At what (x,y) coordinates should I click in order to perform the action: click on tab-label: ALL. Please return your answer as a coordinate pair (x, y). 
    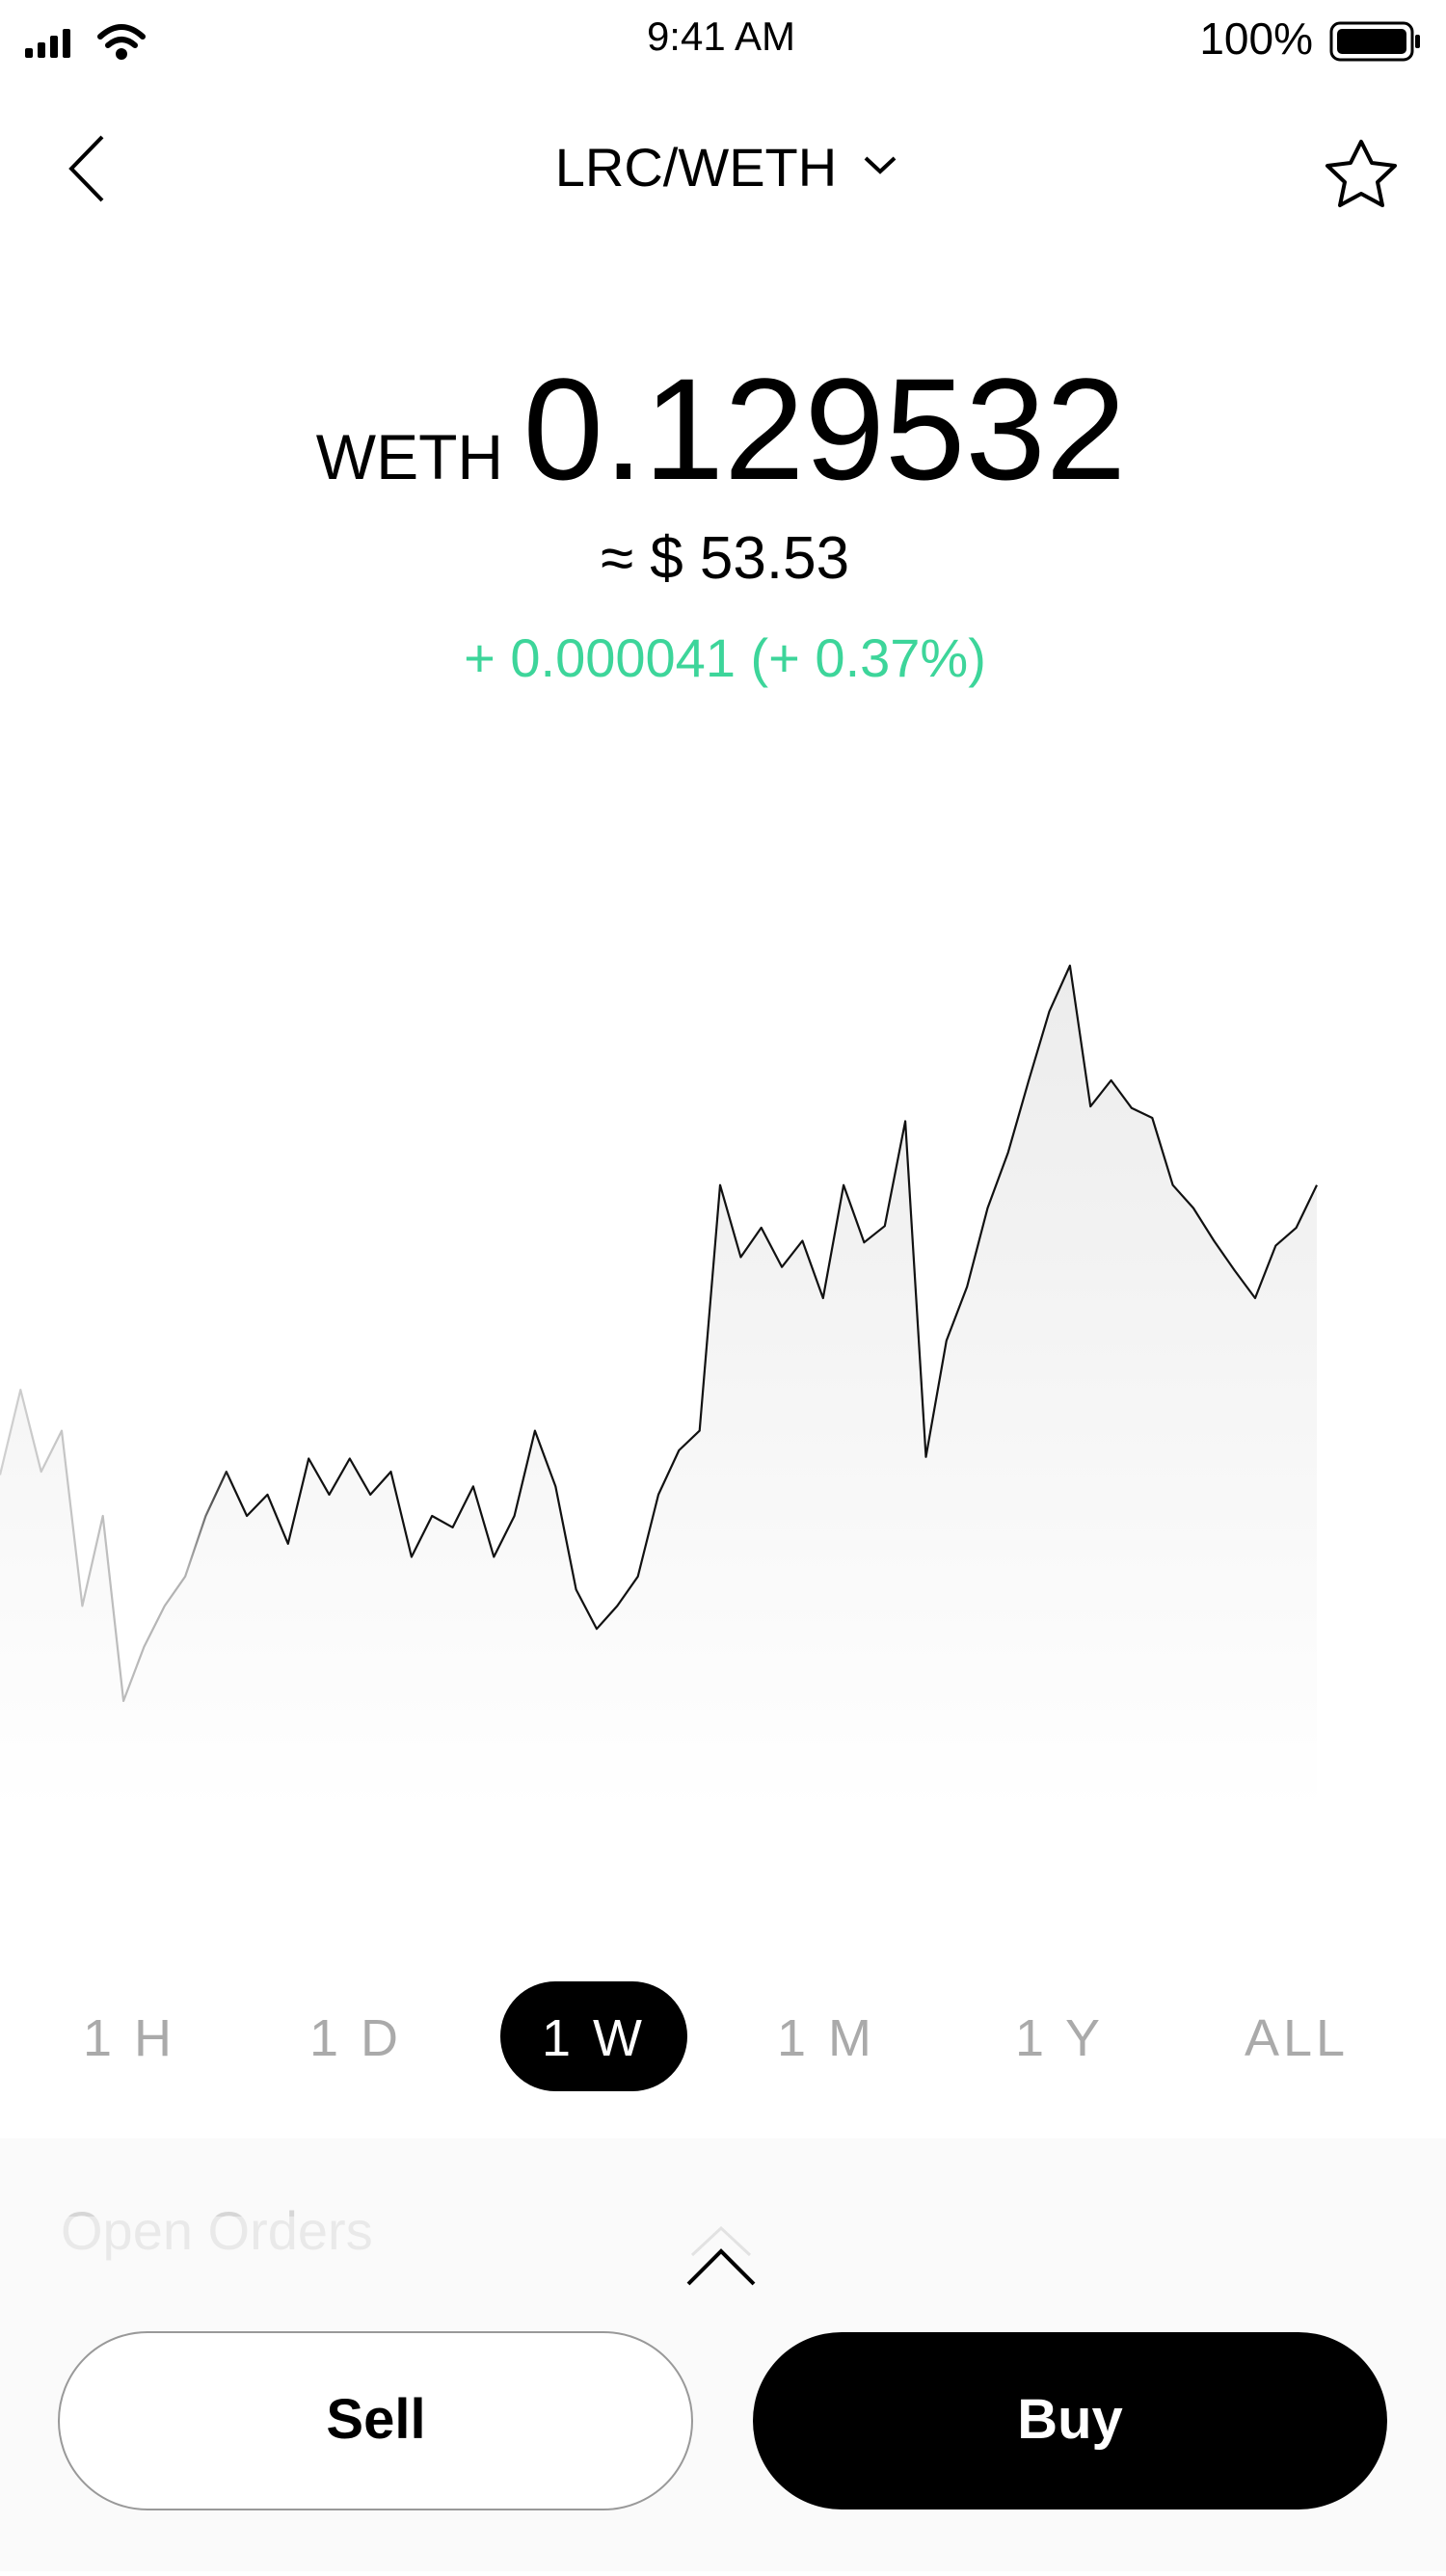
    Looking at the image, I should click on (1297, 2038).